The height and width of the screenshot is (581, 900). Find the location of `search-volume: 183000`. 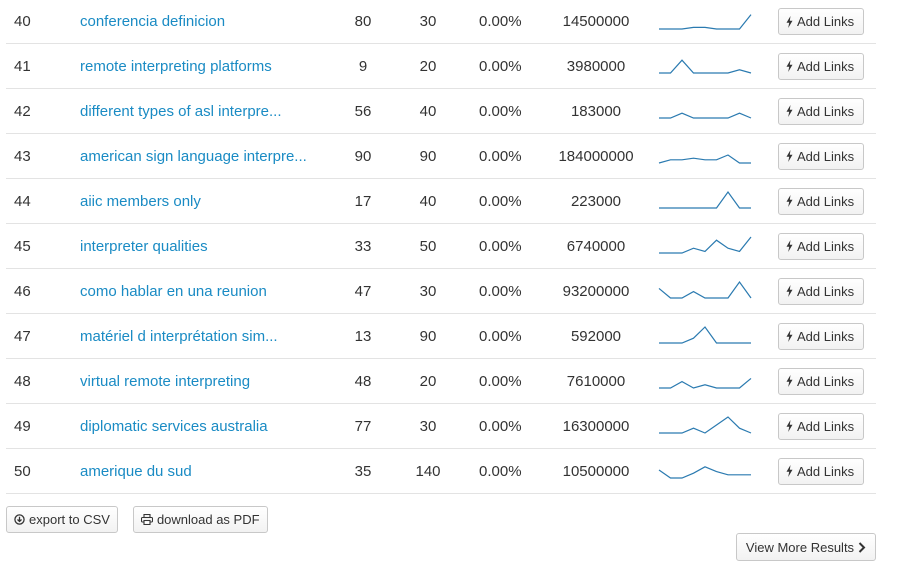

search-volume: 183000 is located at coordinates (596, 111).